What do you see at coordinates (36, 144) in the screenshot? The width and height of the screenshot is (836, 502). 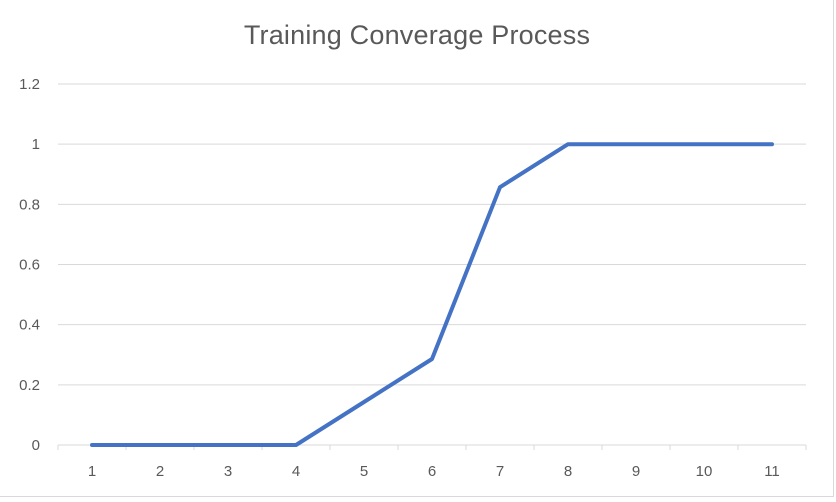 I see `y-tick-label: 1` at bounding box center [36, 144].